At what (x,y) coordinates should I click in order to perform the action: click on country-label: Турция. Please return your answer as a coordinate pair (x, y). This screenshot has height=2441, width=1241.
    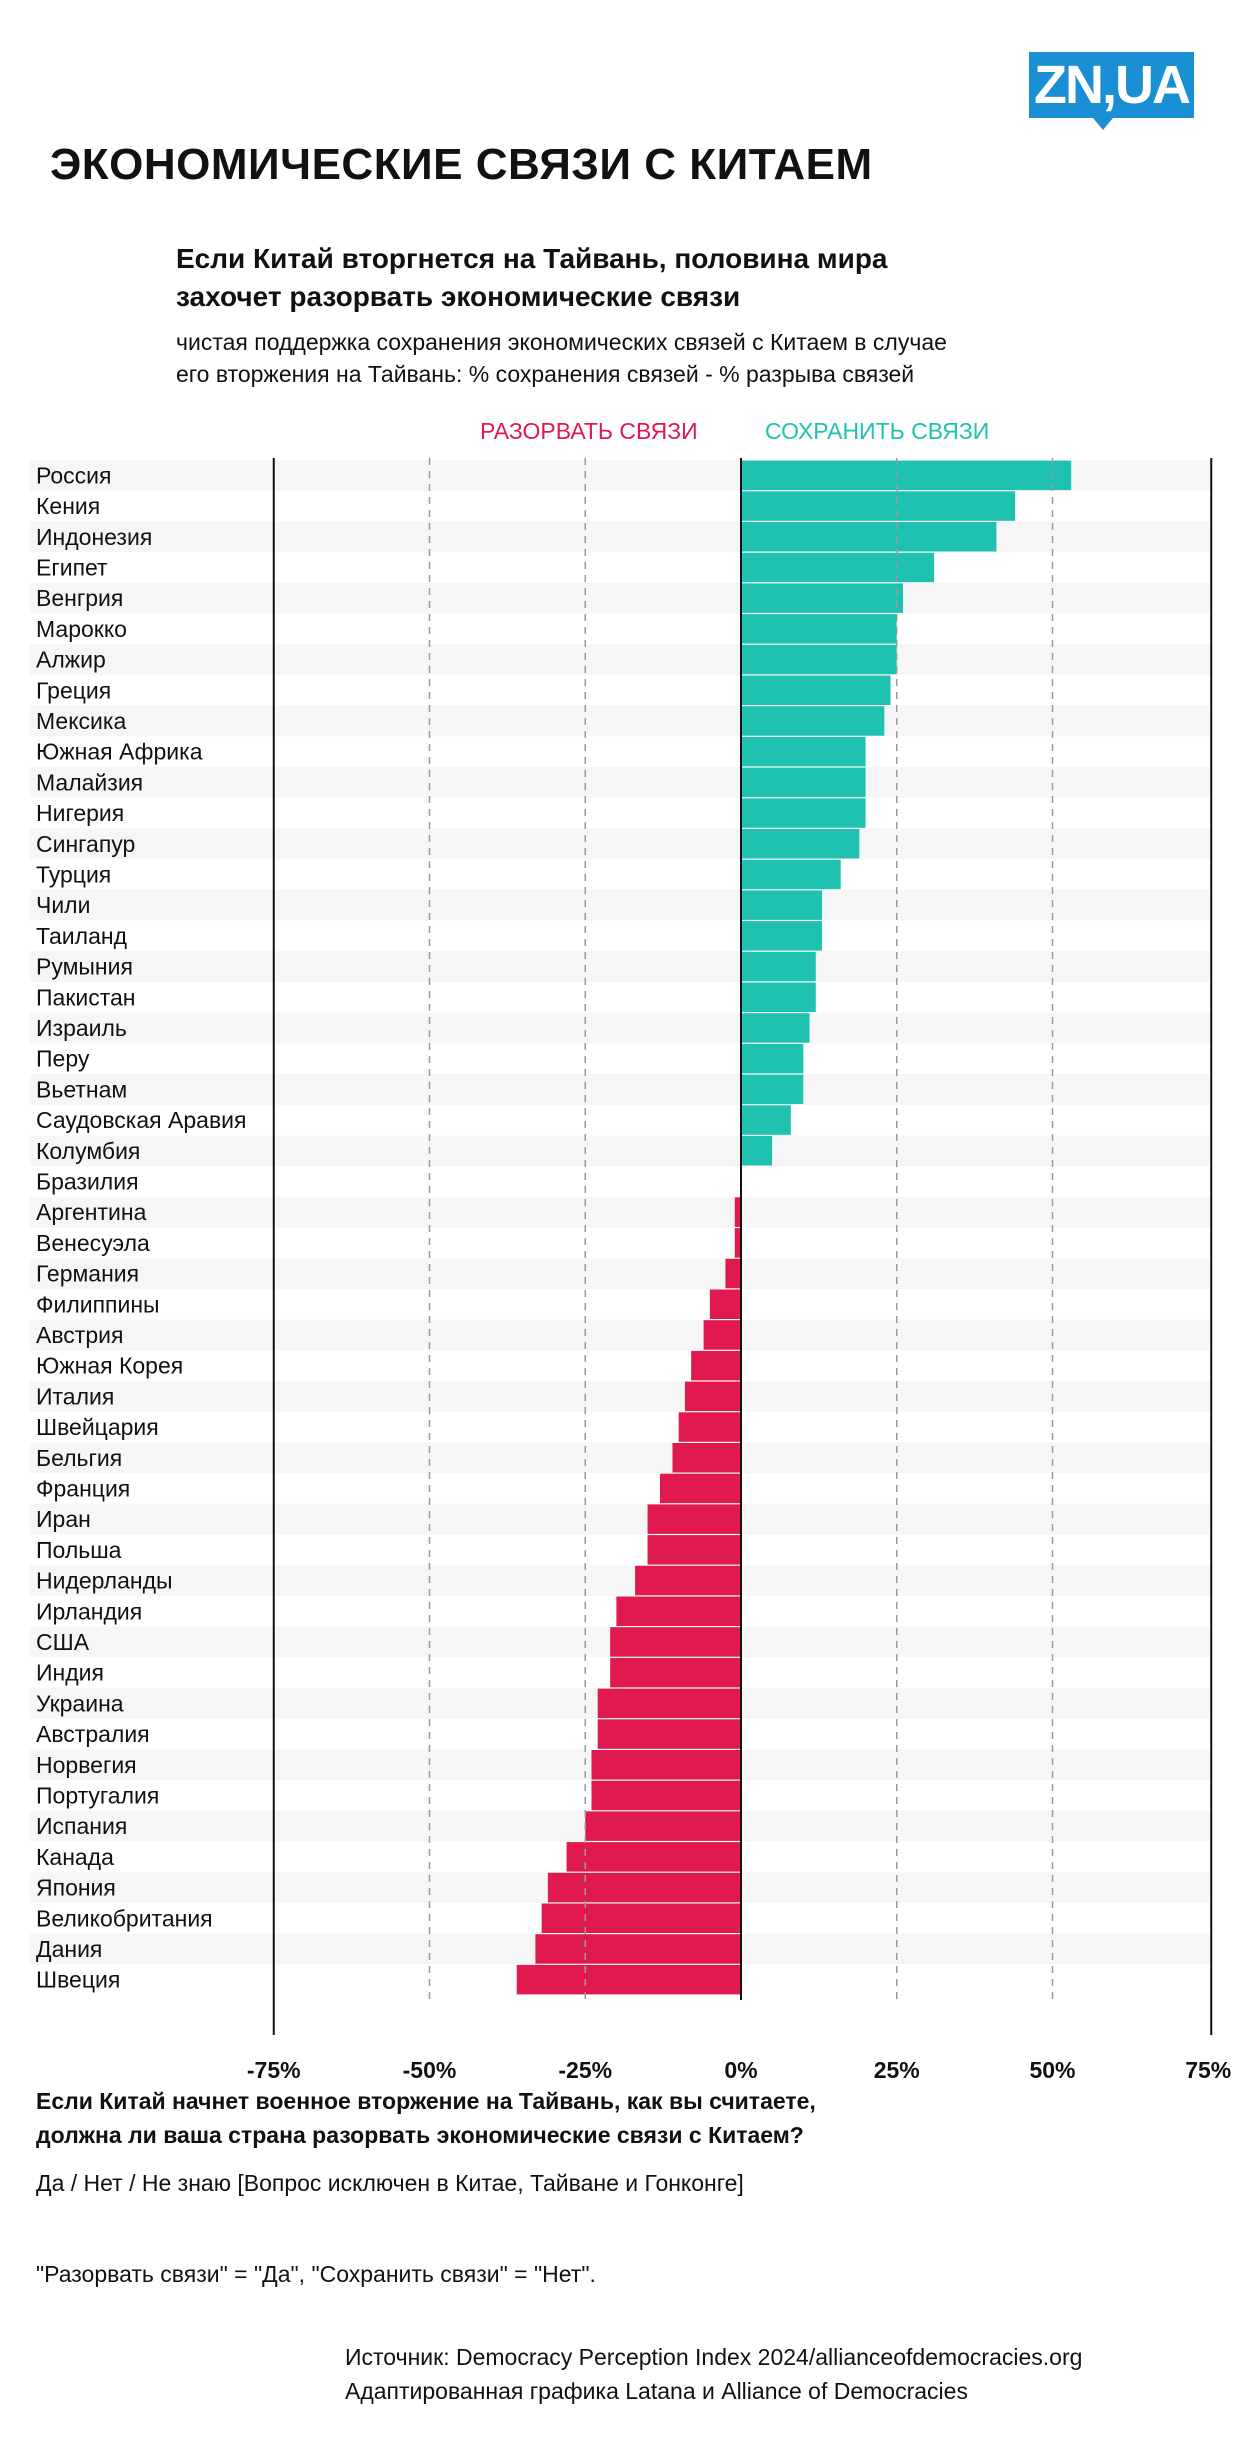
    Looking at the image, I should click on (73, 874).